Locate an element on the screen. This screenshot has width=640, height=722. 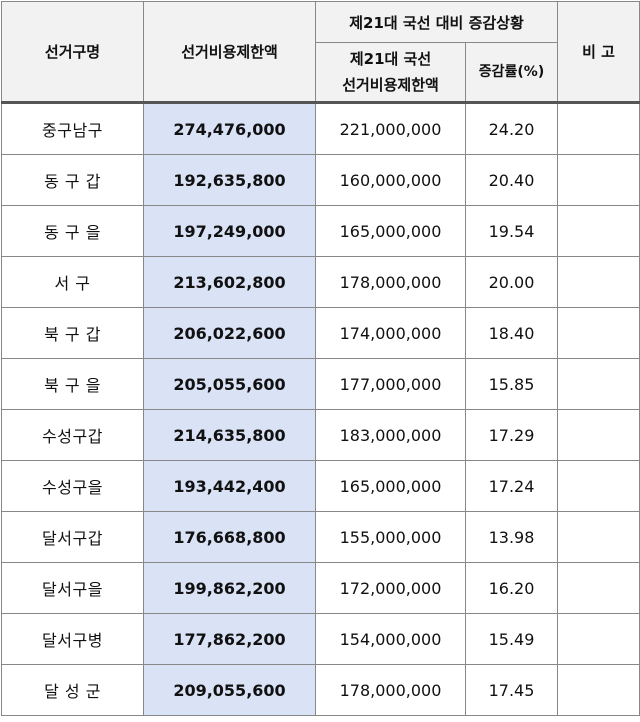
table-row: 동 구 을 197,249,000 165,000,000 19.54 is located at coordinates (320, 231).